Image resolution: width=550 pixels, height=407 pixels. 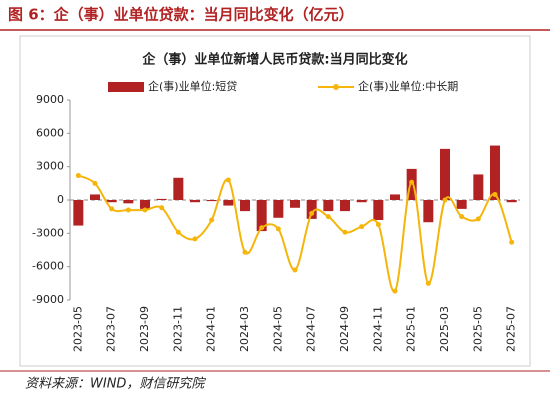 I want to click on y-tick-label: -3000, so click(x=48, y=232).